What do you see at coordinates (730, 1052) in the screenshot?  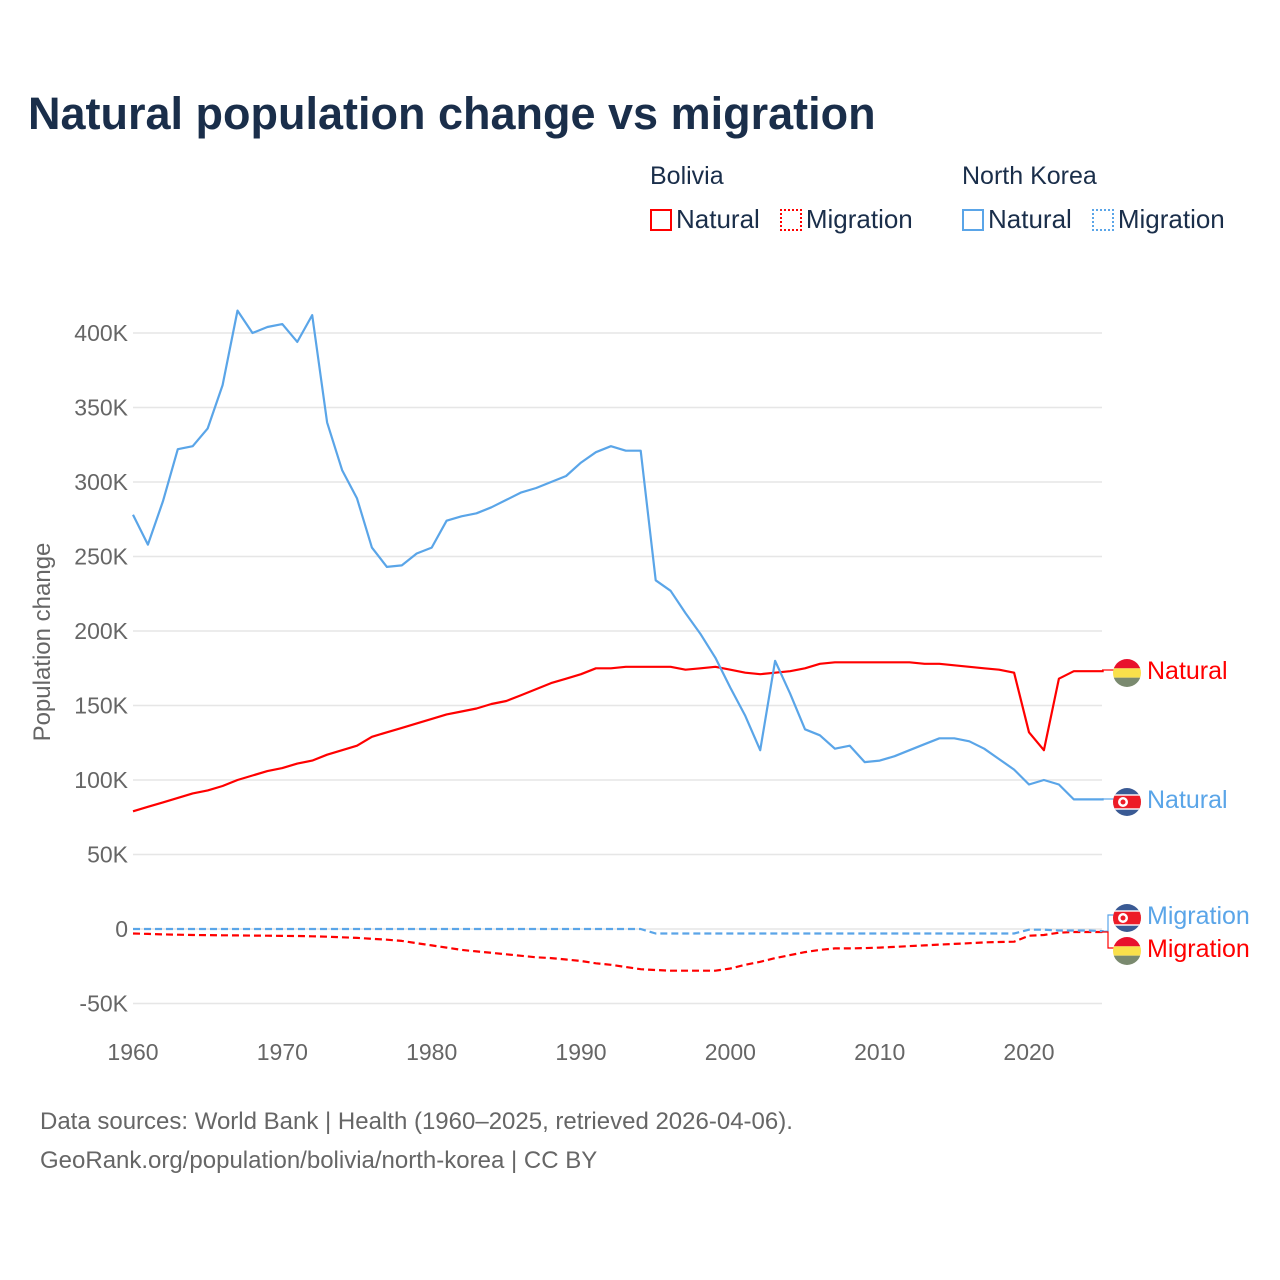 I see `x-tick-label: 2000` at bounding box center [730, 1052].